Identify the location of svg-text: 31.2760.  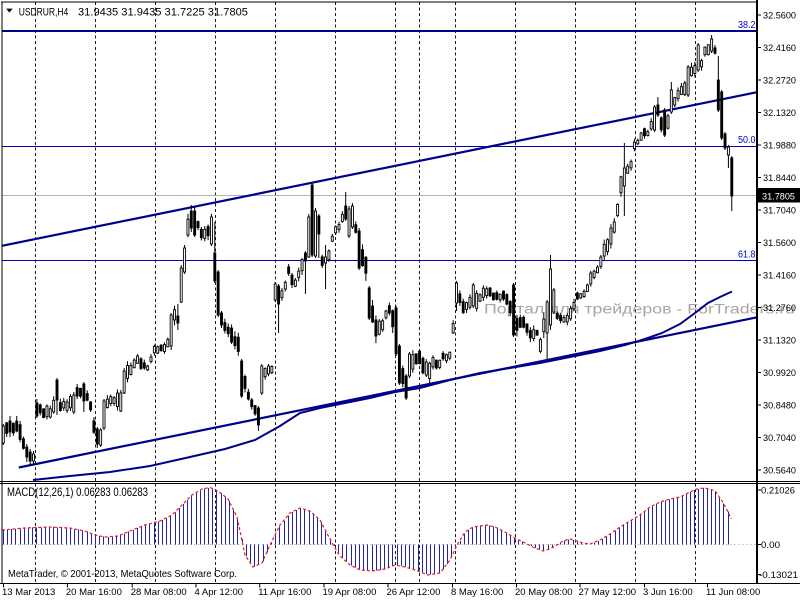
(779, 308).